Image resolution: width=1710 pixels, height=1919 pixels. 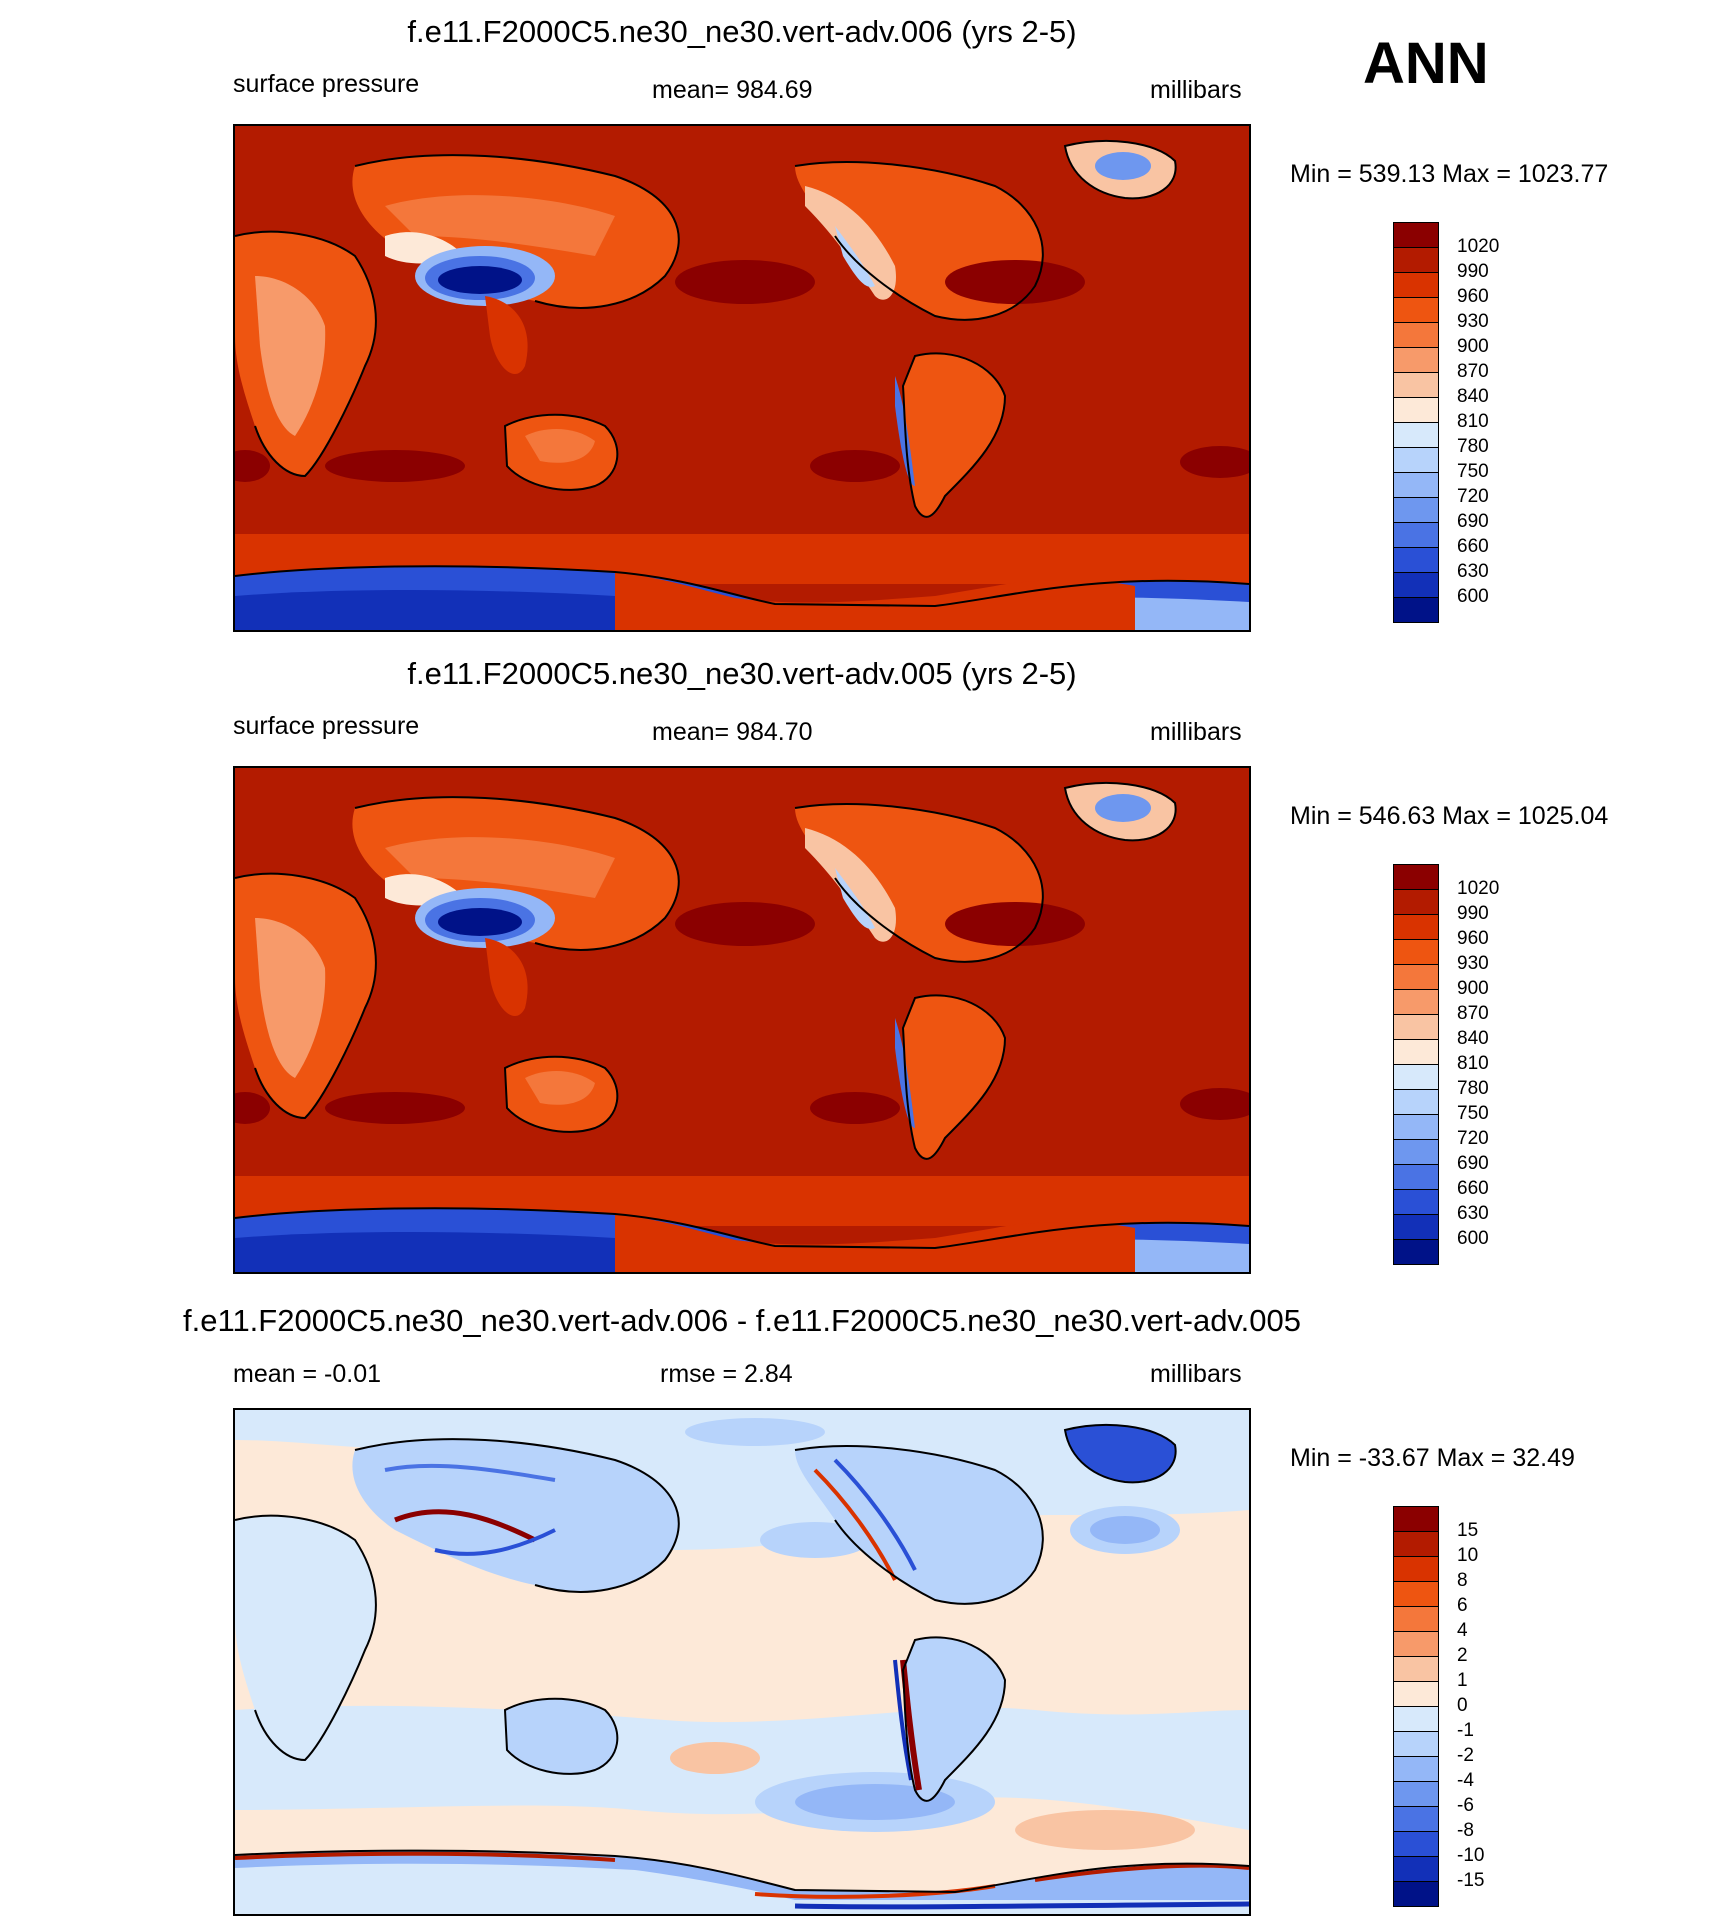 I want to click on colorbar-label: 0, so click(x=1462, y=1705).